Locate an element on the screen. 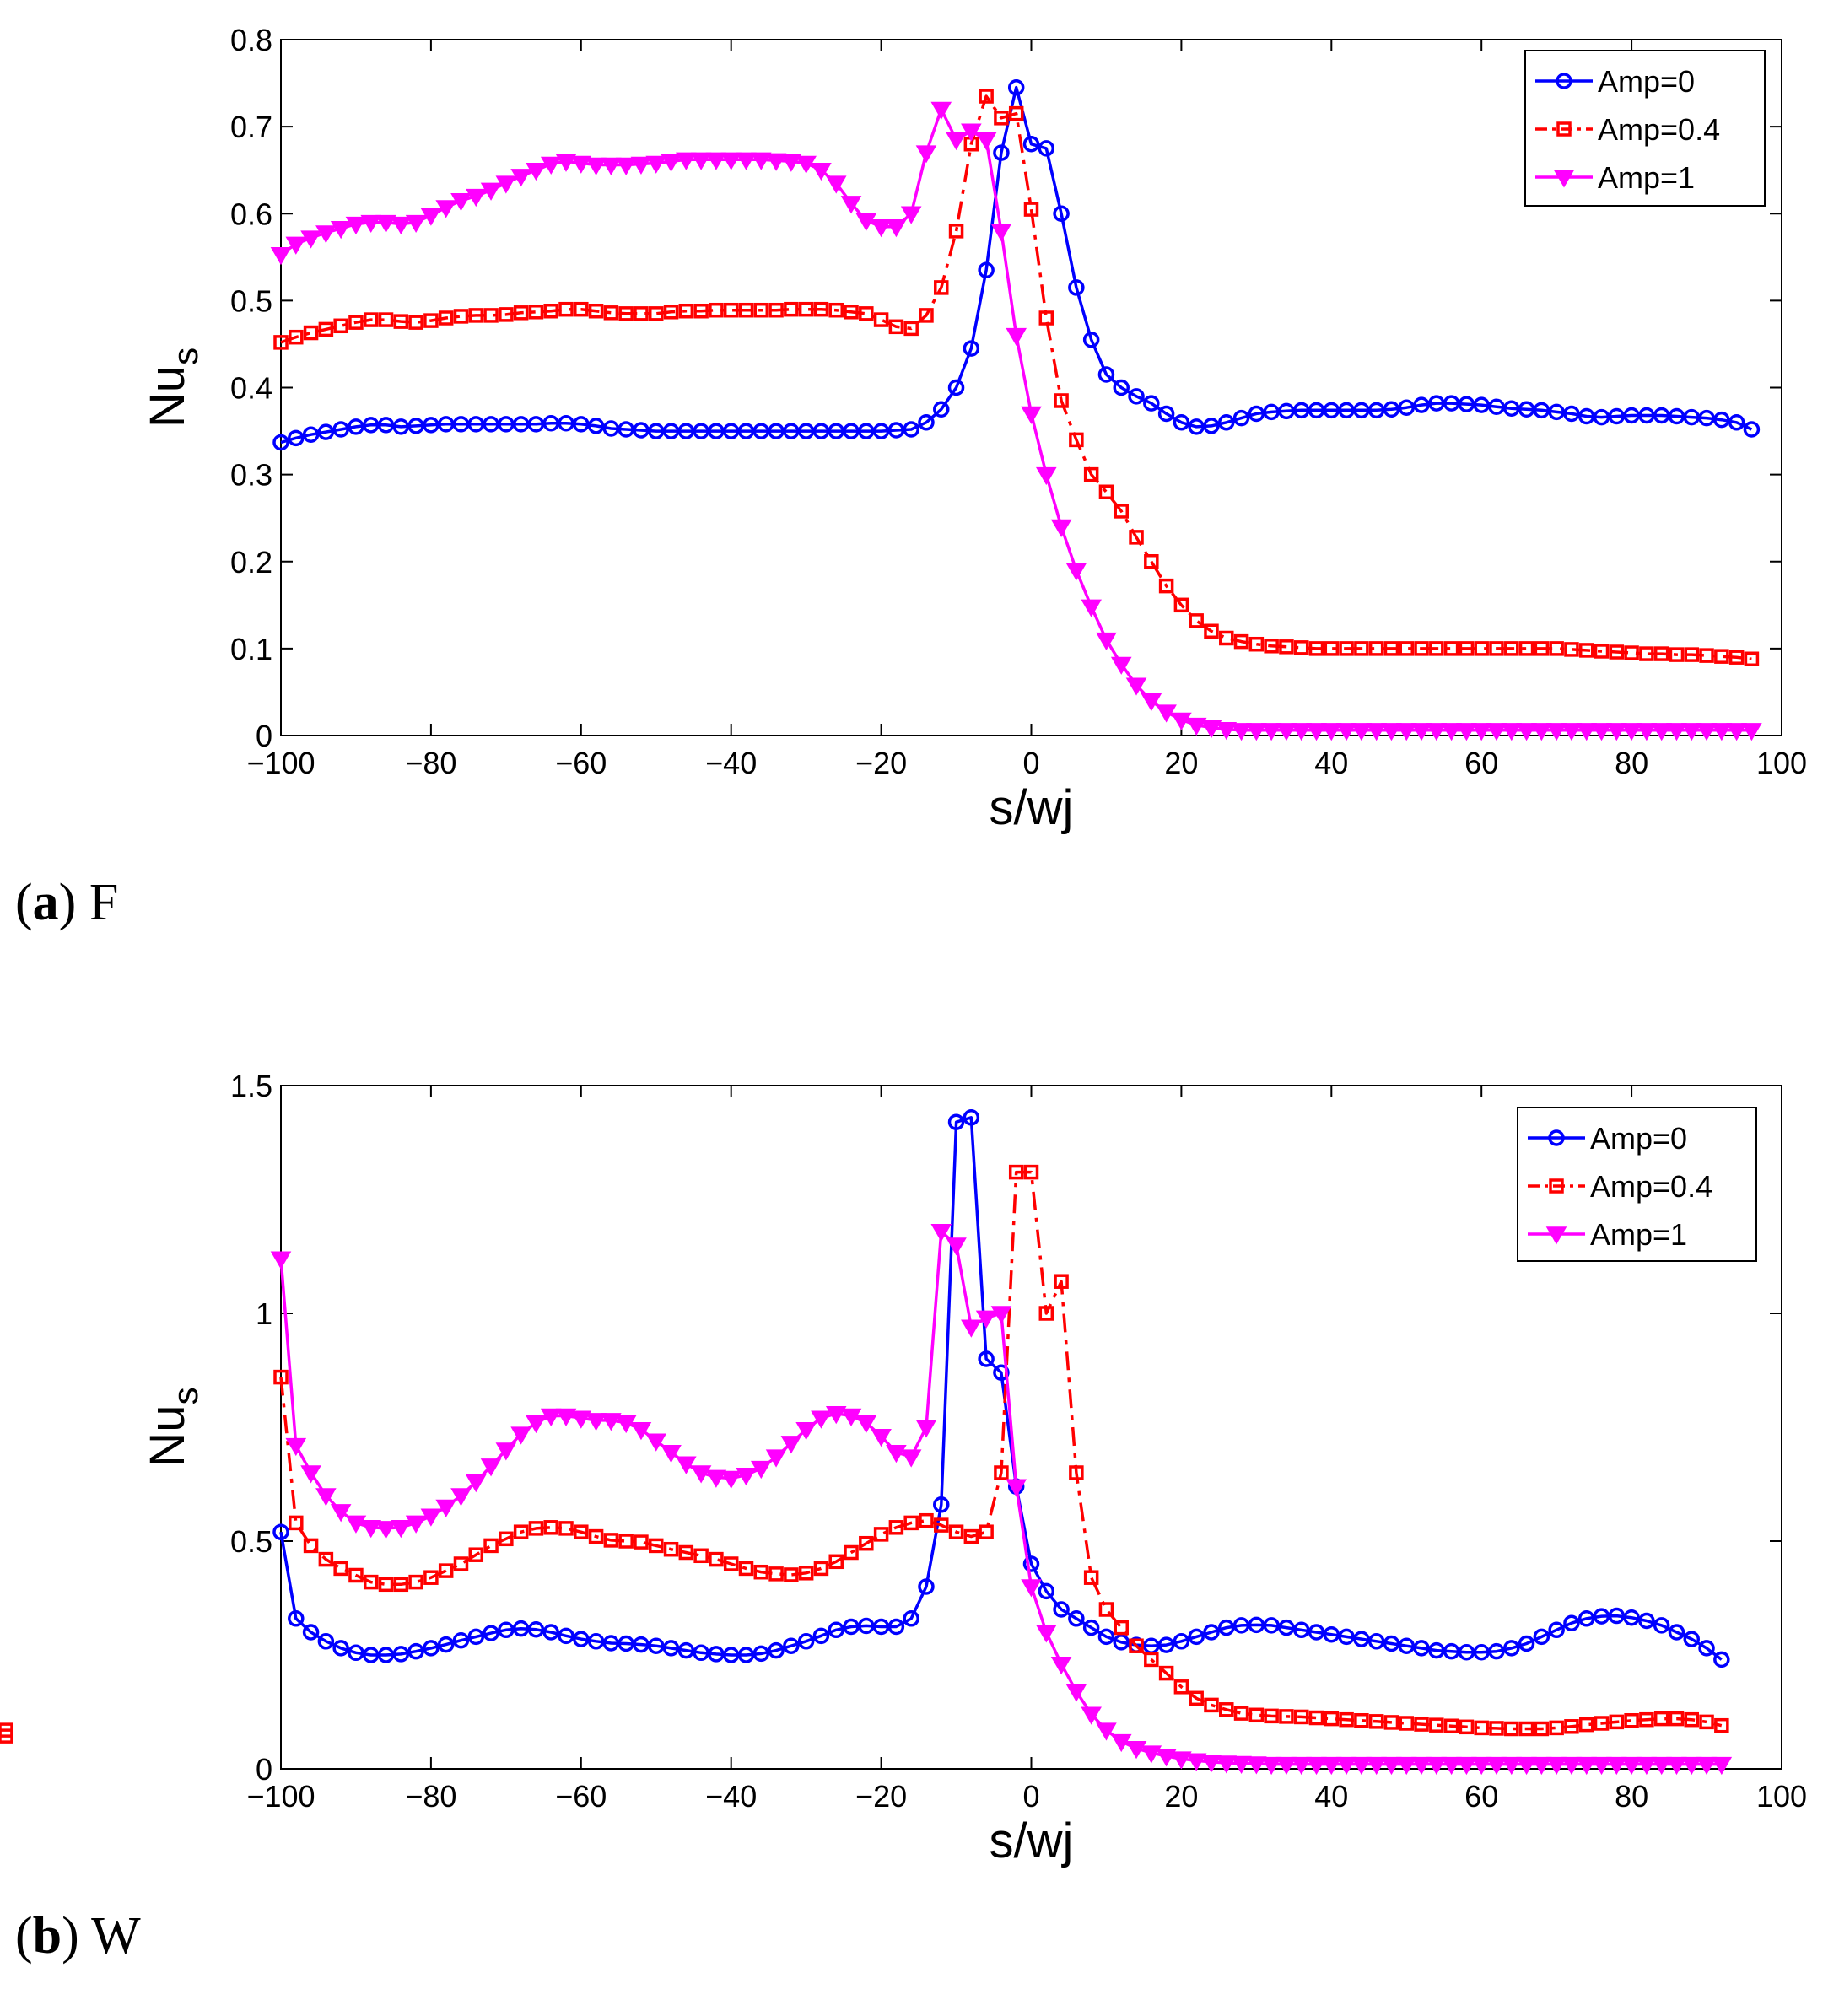 This screenshot has width=1839, height=2016. legend-entry-label: Amp=0 is located at coordinates (1638, 1138).